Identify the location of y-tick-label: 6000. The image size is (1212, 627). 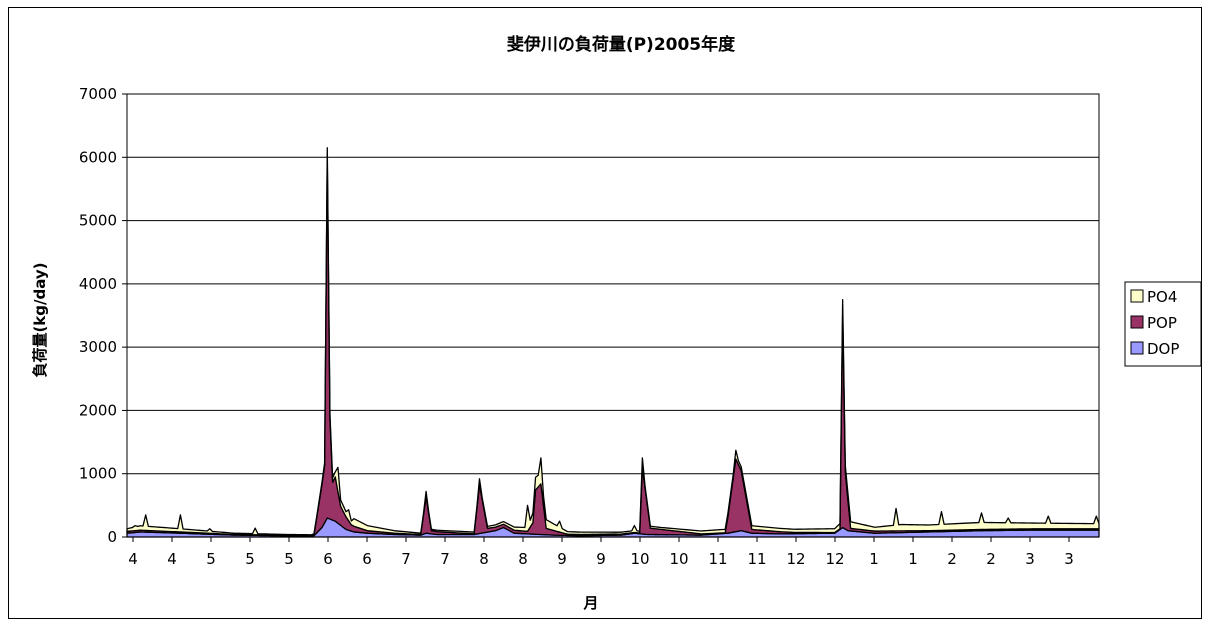
(98, 157).